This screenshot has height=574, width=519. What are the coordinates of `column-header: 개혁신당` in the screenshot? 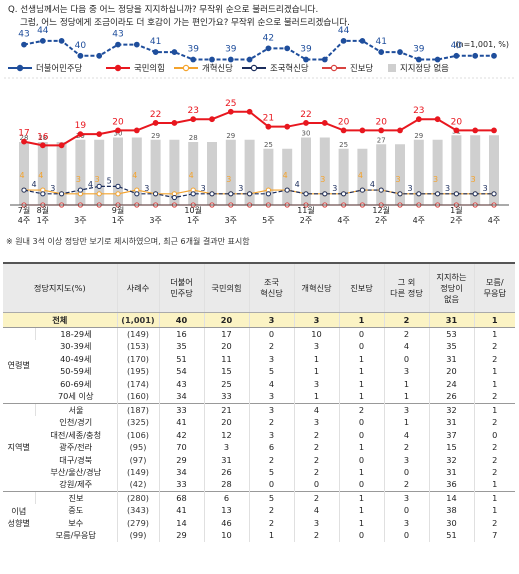 It's located at (316, 287).